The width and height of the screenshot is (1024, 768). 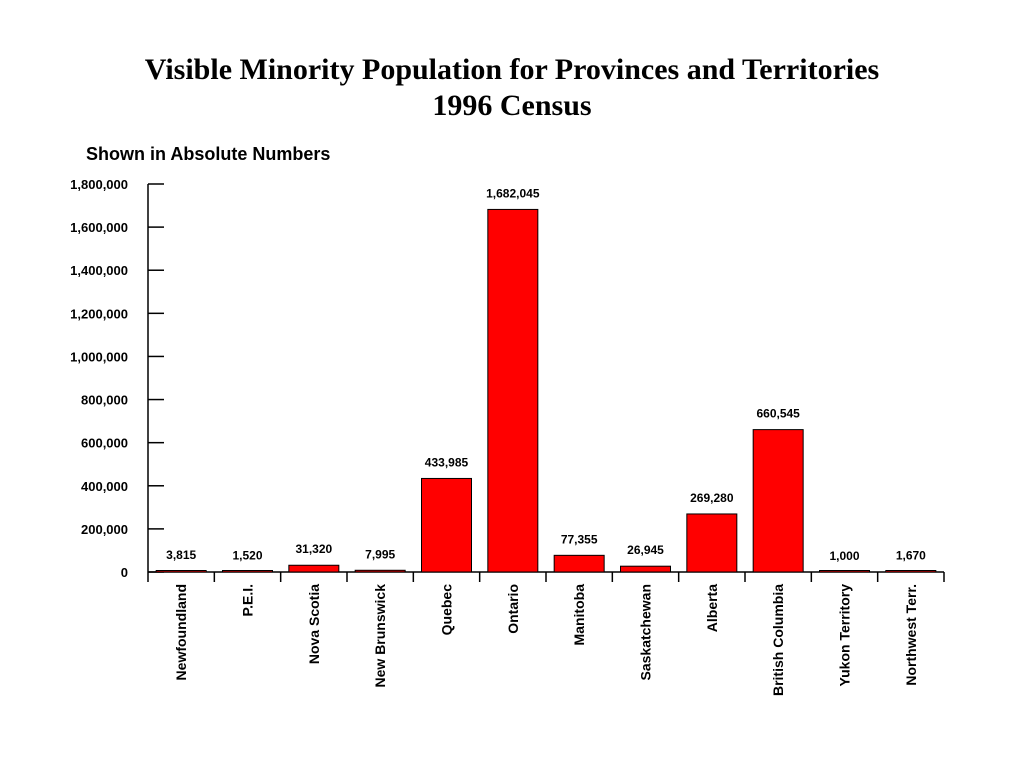 What do you see at coordinates (99, 184) in the screenshot?
I see `y-tick-label: 1,800,000` at bounding box center [99, 184].